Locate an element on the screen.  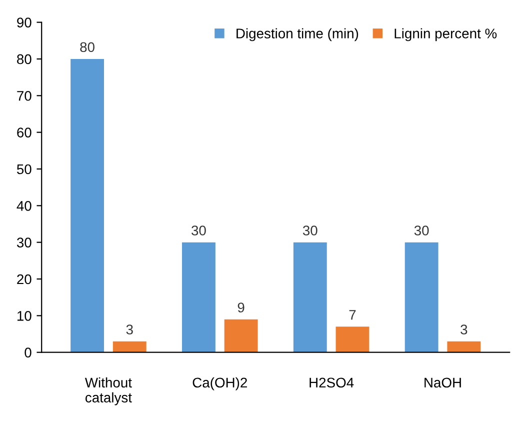
data-label: 7 is located at coordinates (352, 315).